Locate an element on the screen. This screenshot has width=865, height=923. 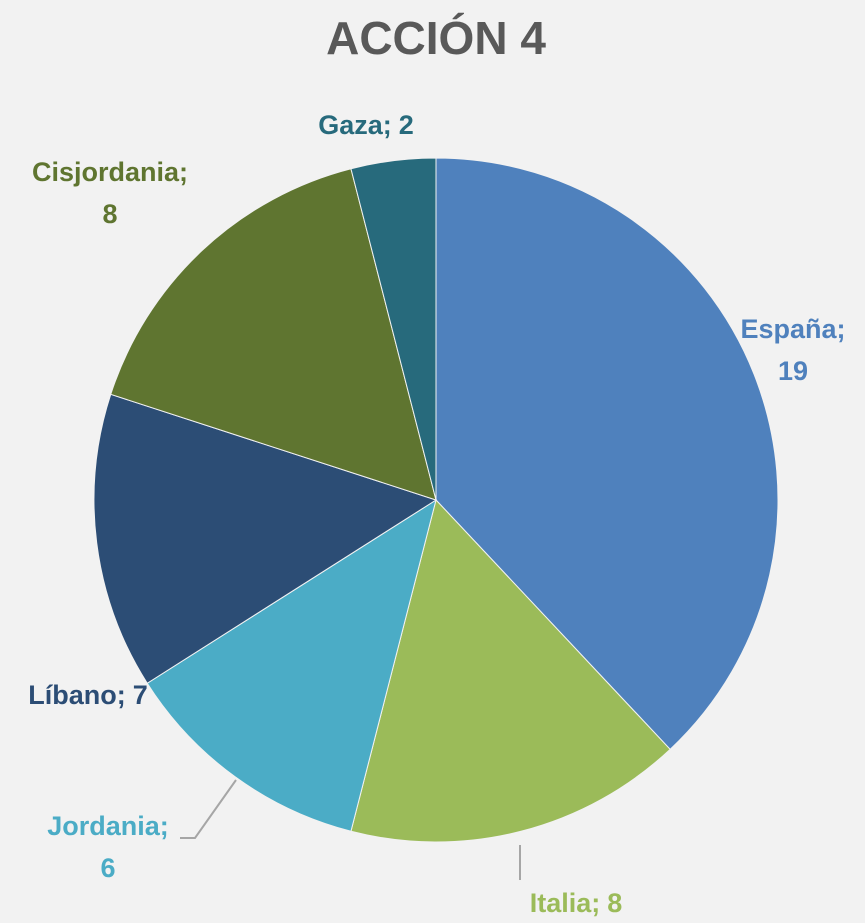
data-label: Gaza; 2 is located at coordinates (366, 125).